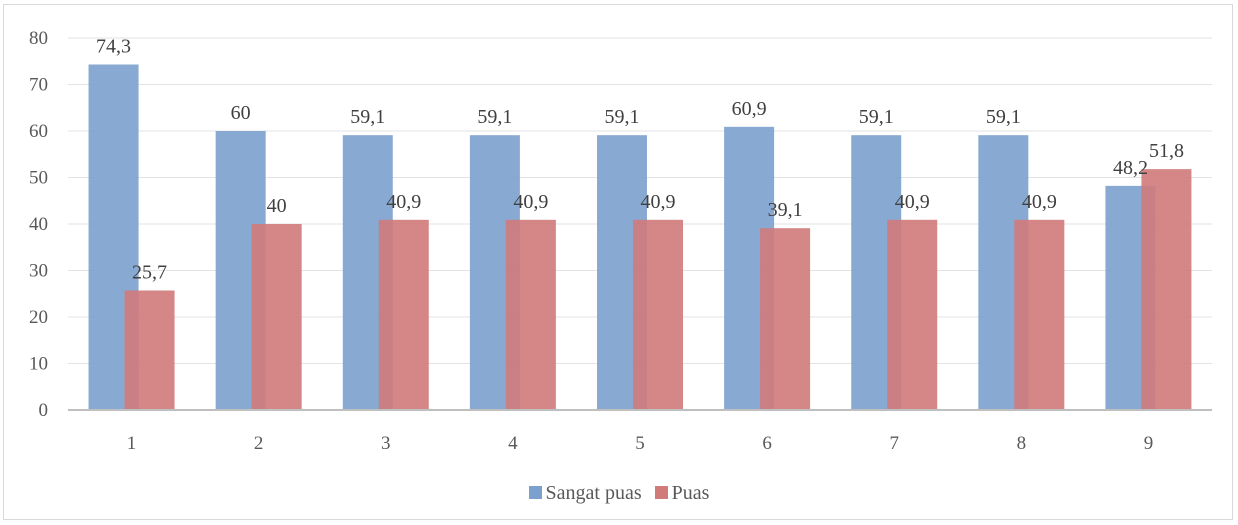 The height and width of the screenshot is (525, 1238). I want to click on legend-label-sangat-puas: Sangat puas, so click(593, 493).